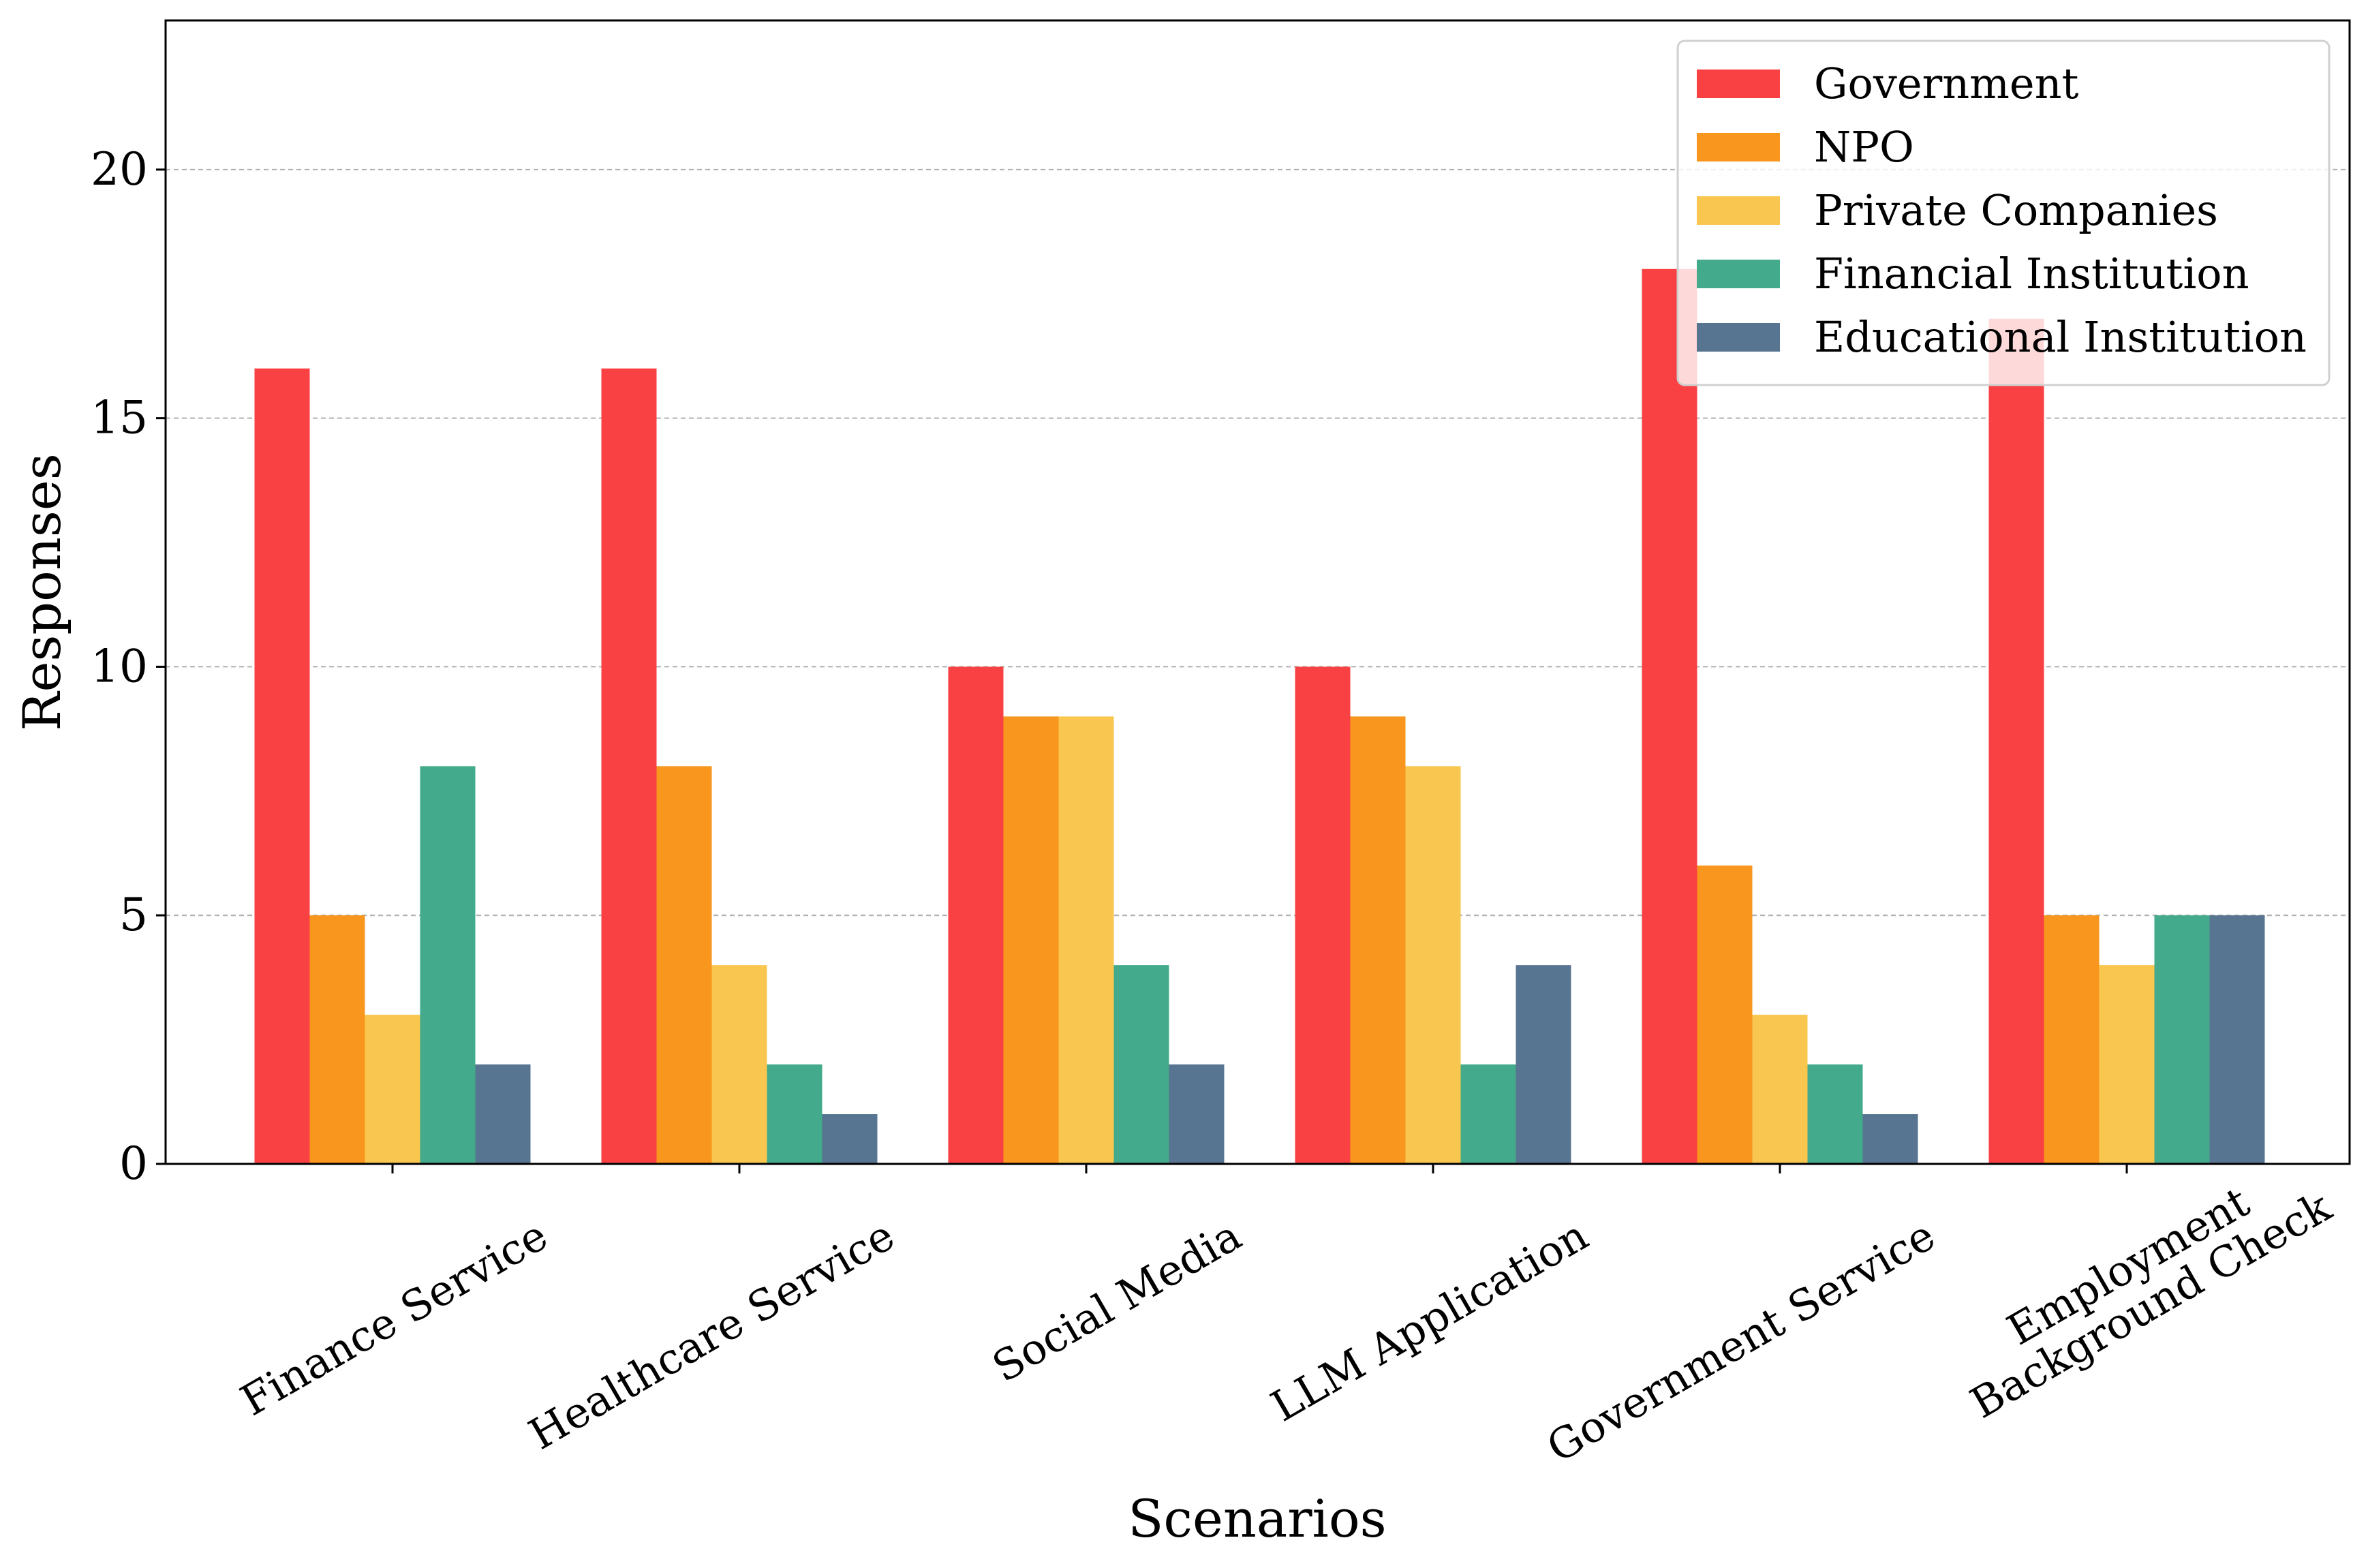 The image size is (2368, 1568). I want to click on legend-box, so click(2003, 213).